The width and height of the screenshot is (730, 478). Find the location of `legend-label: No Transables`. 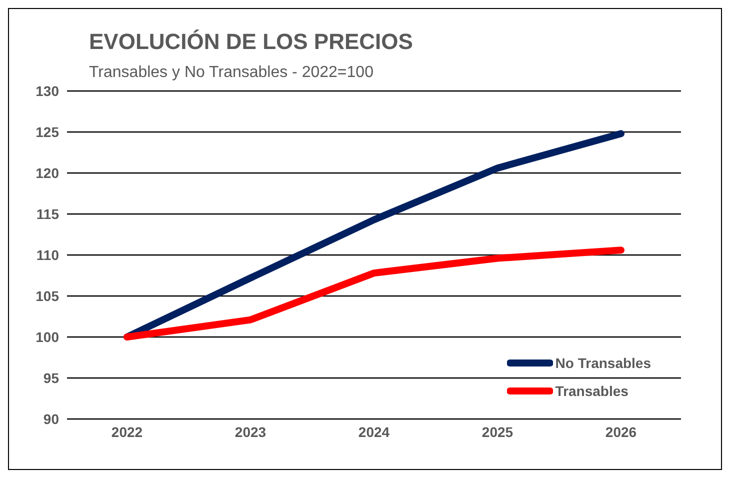

legend-label: No Transables is located at coordinates (603, 363).